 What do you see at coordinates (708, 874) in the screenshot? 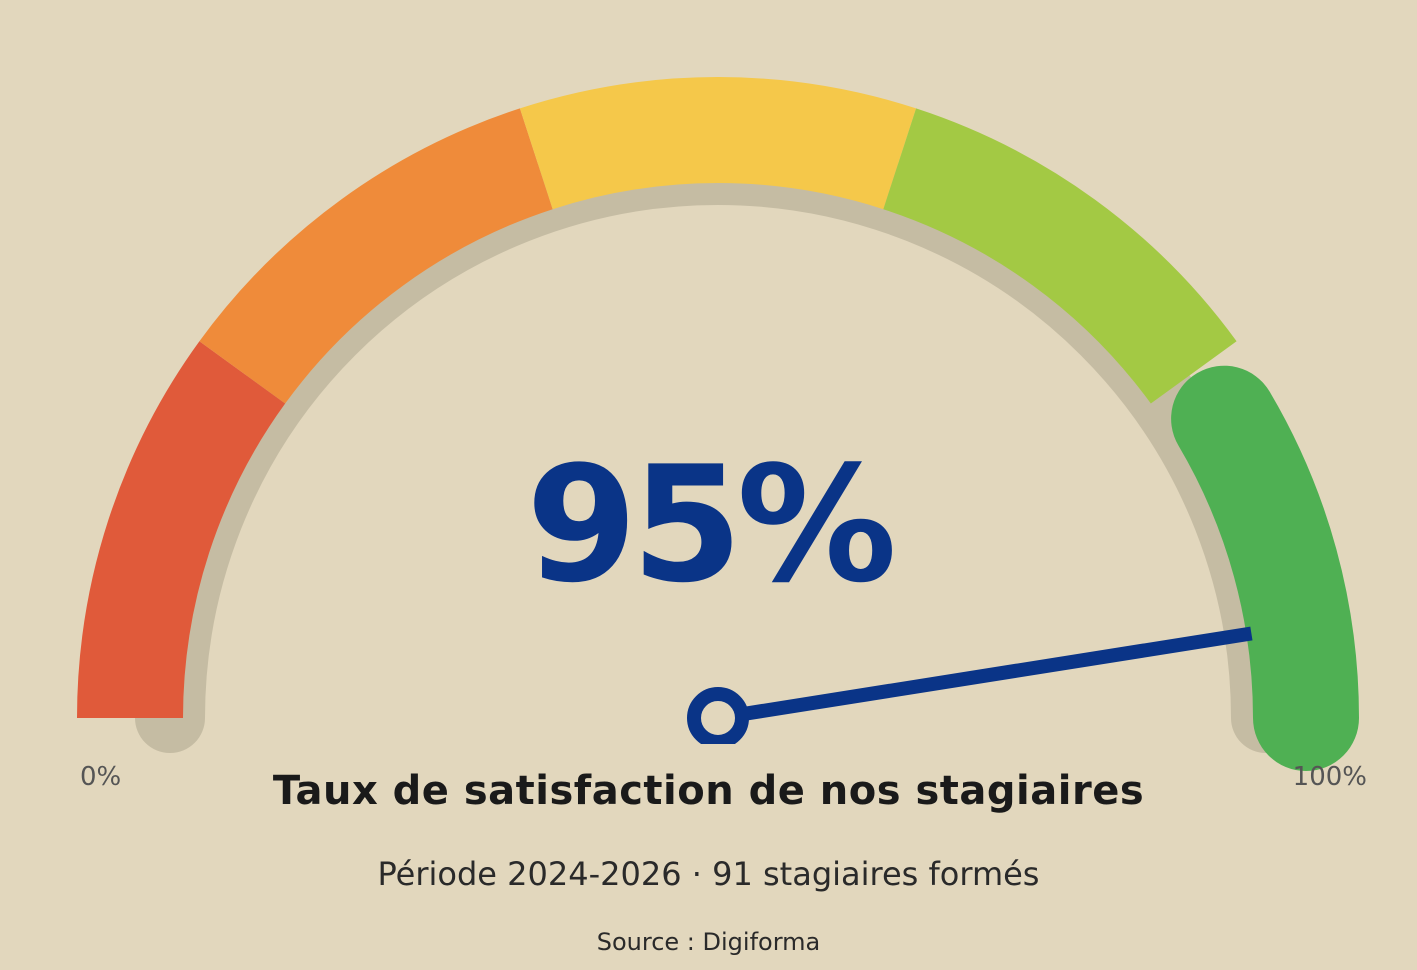
I see `chart-subtitle: Période 2024-2026 · 91 stagiaires formés` at bounding box center [708, 874].